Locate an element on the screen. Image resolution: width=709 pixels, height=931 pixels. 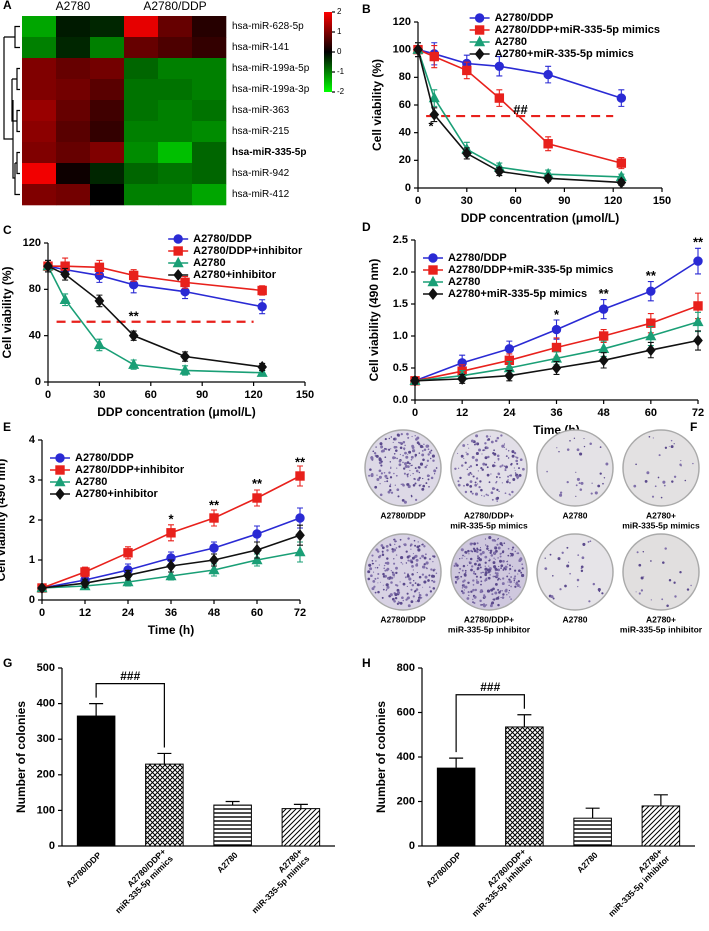
colorbar-tick-label: -2 is located at coordinates (341, 91).